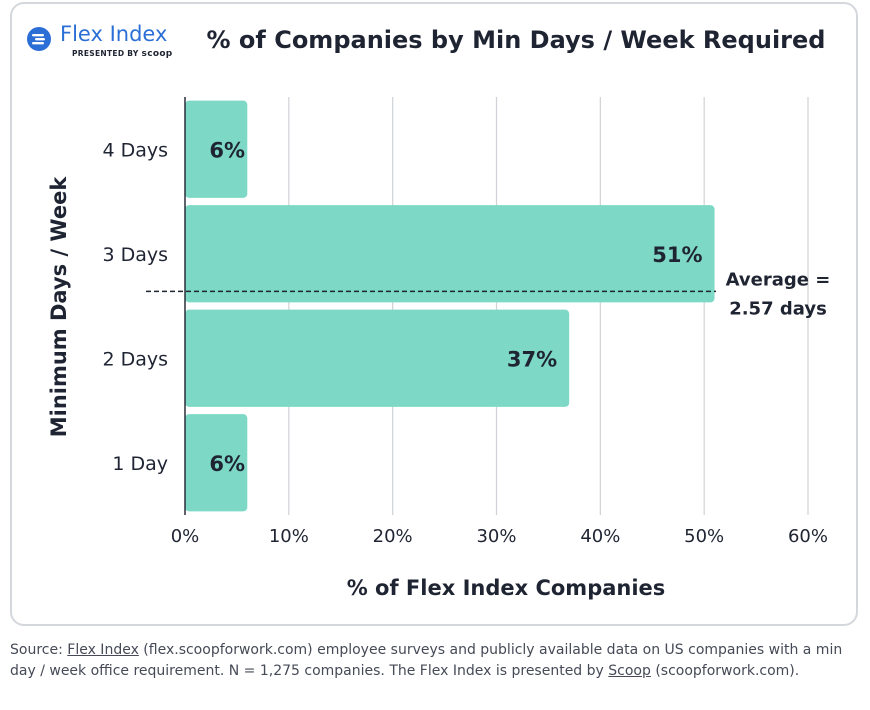  What do you see at coordinates (496, 536) in the screenshot?
I see `x-tick-label: 30%` at bounding box center [496, 536].